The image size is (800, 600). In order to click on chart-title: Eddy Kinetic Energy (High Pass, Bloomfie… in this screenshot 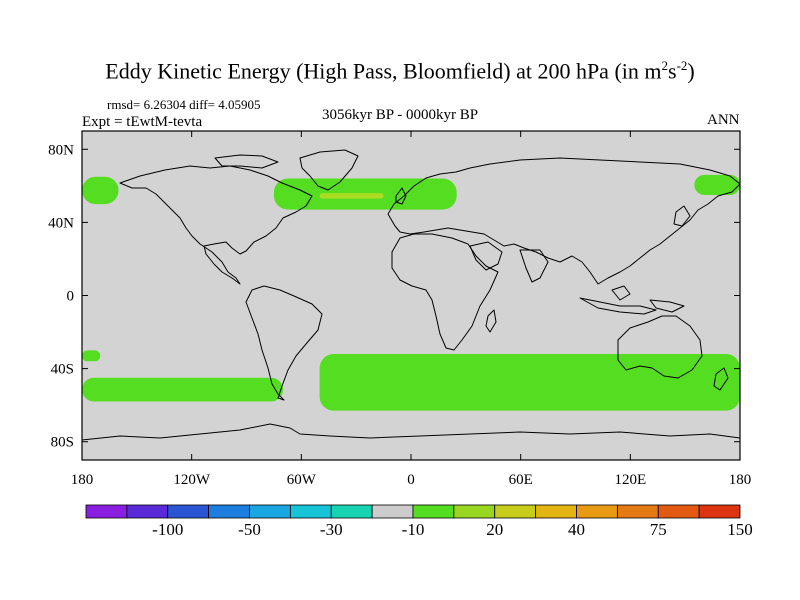, I will do `click(400, 71)`.